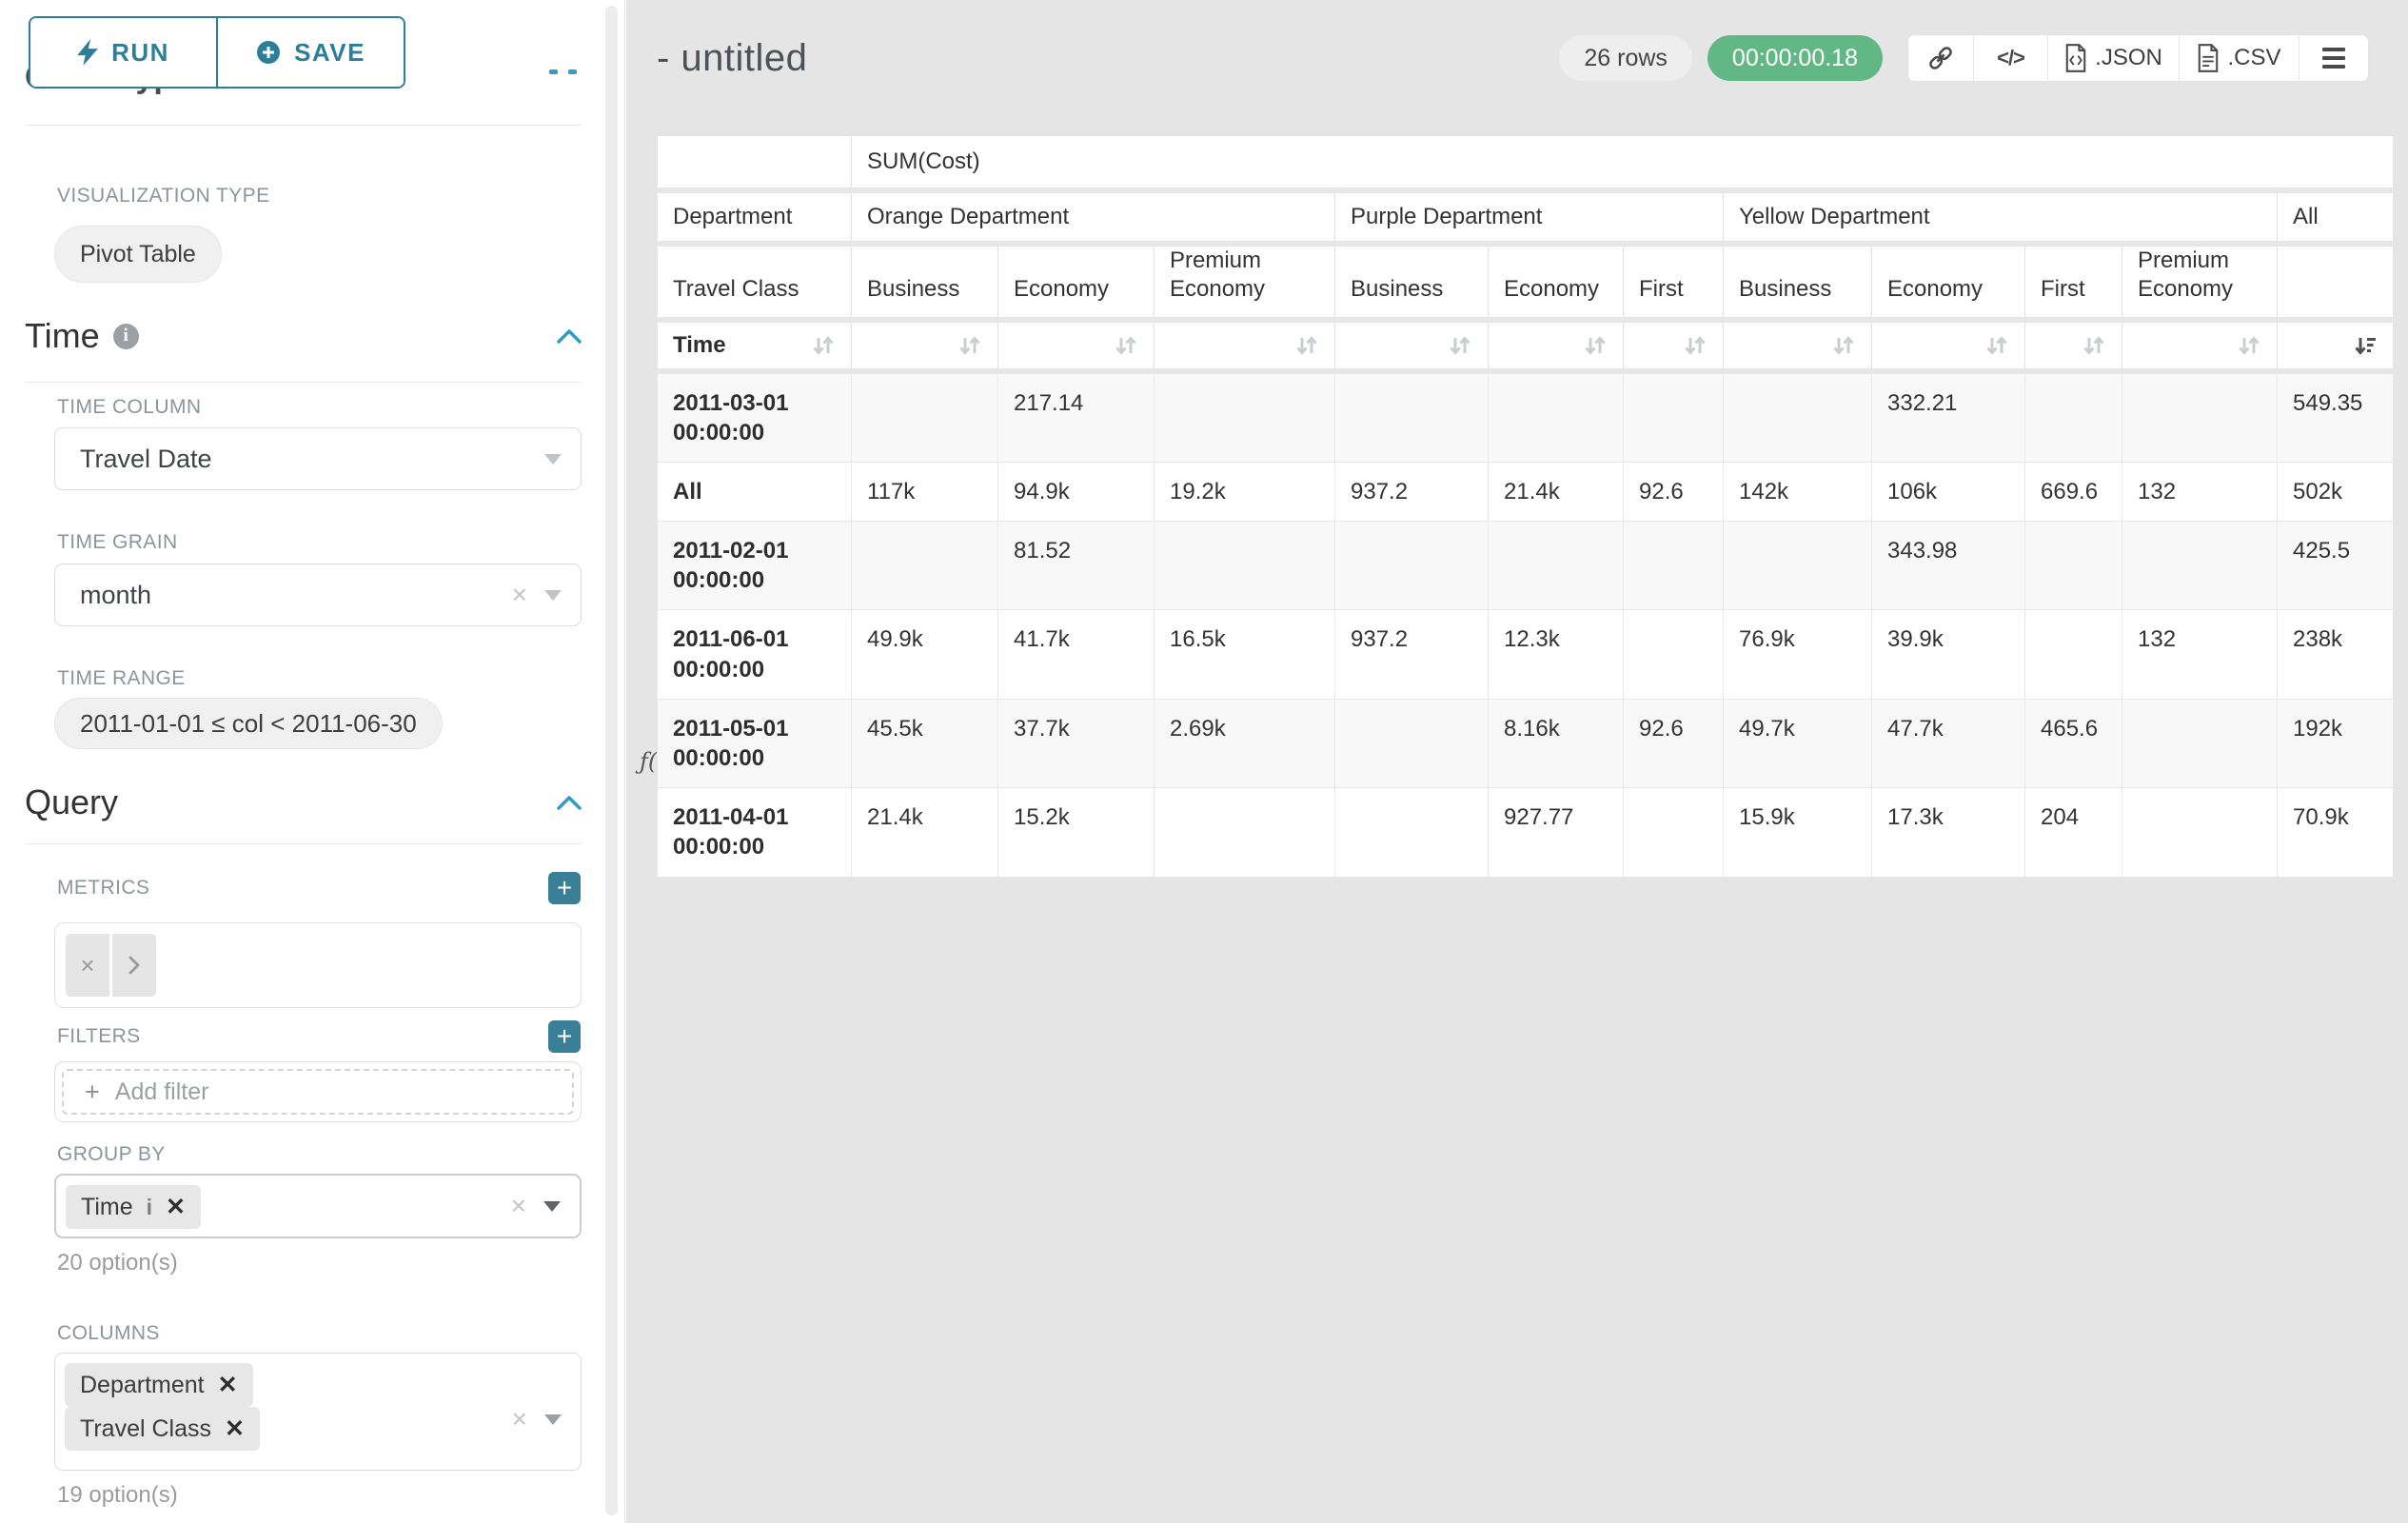 Image resolution: width=2408 pixels, height=1523 pixels. What do you see at coordinates (754, 283) in the screenshot?
I see `row-dimension-label-cell: Travel Class` at bounding box center [754, 283].